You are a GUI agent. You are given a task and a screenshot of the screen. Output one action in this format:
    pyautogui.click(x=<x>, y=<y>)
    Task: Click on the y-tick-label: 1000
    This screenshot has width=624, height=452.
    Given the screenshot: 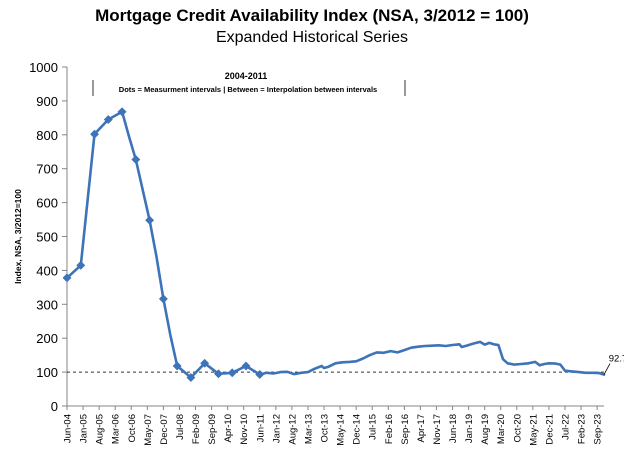 What is the action you would take?
    pyautogui.click(x=43, y=67)
    